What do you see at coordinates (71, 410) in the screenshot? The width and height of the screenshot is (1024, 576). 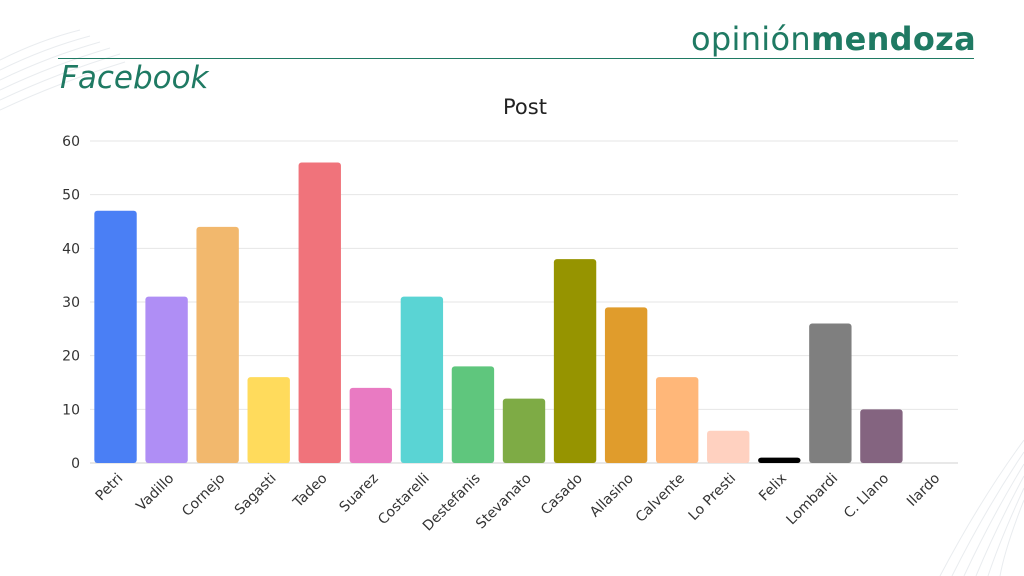 I see `y-tick-label: 10` at bounding box center [71, 410].